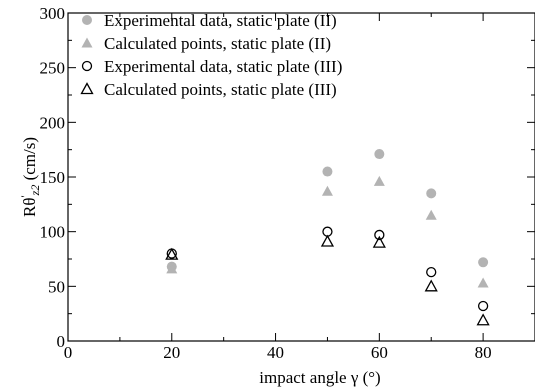 This screenshot has height=392, width=535. Describe the element at coordinates (68, 352) in the screenshot. I see `x-tick-label: 0` at that location.